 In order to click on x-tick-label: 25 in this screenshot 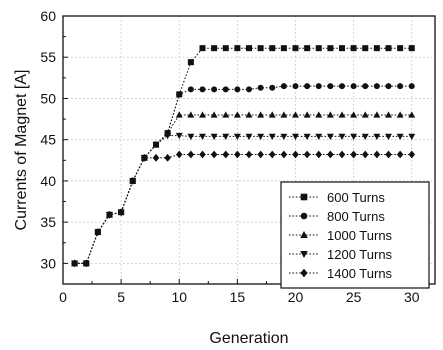, I will do `click(354, 297)`.